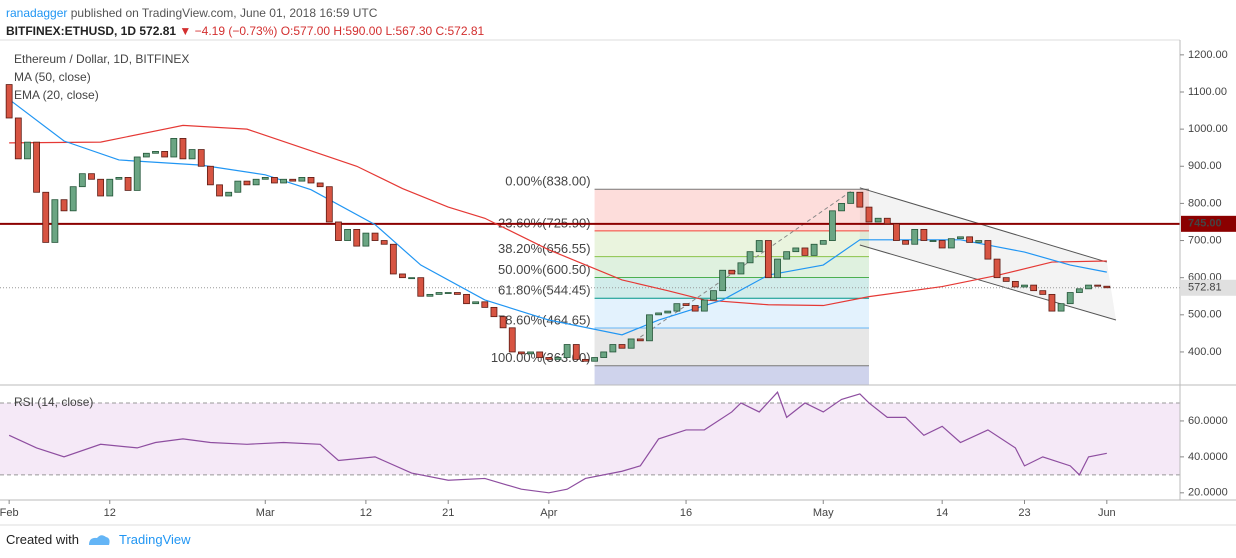 The width and height of the screenshot is (1236, 558). Describe the element at coordinates (1205, 203) in the screenshot. I see `y-tick-label: 800.00` at that location.